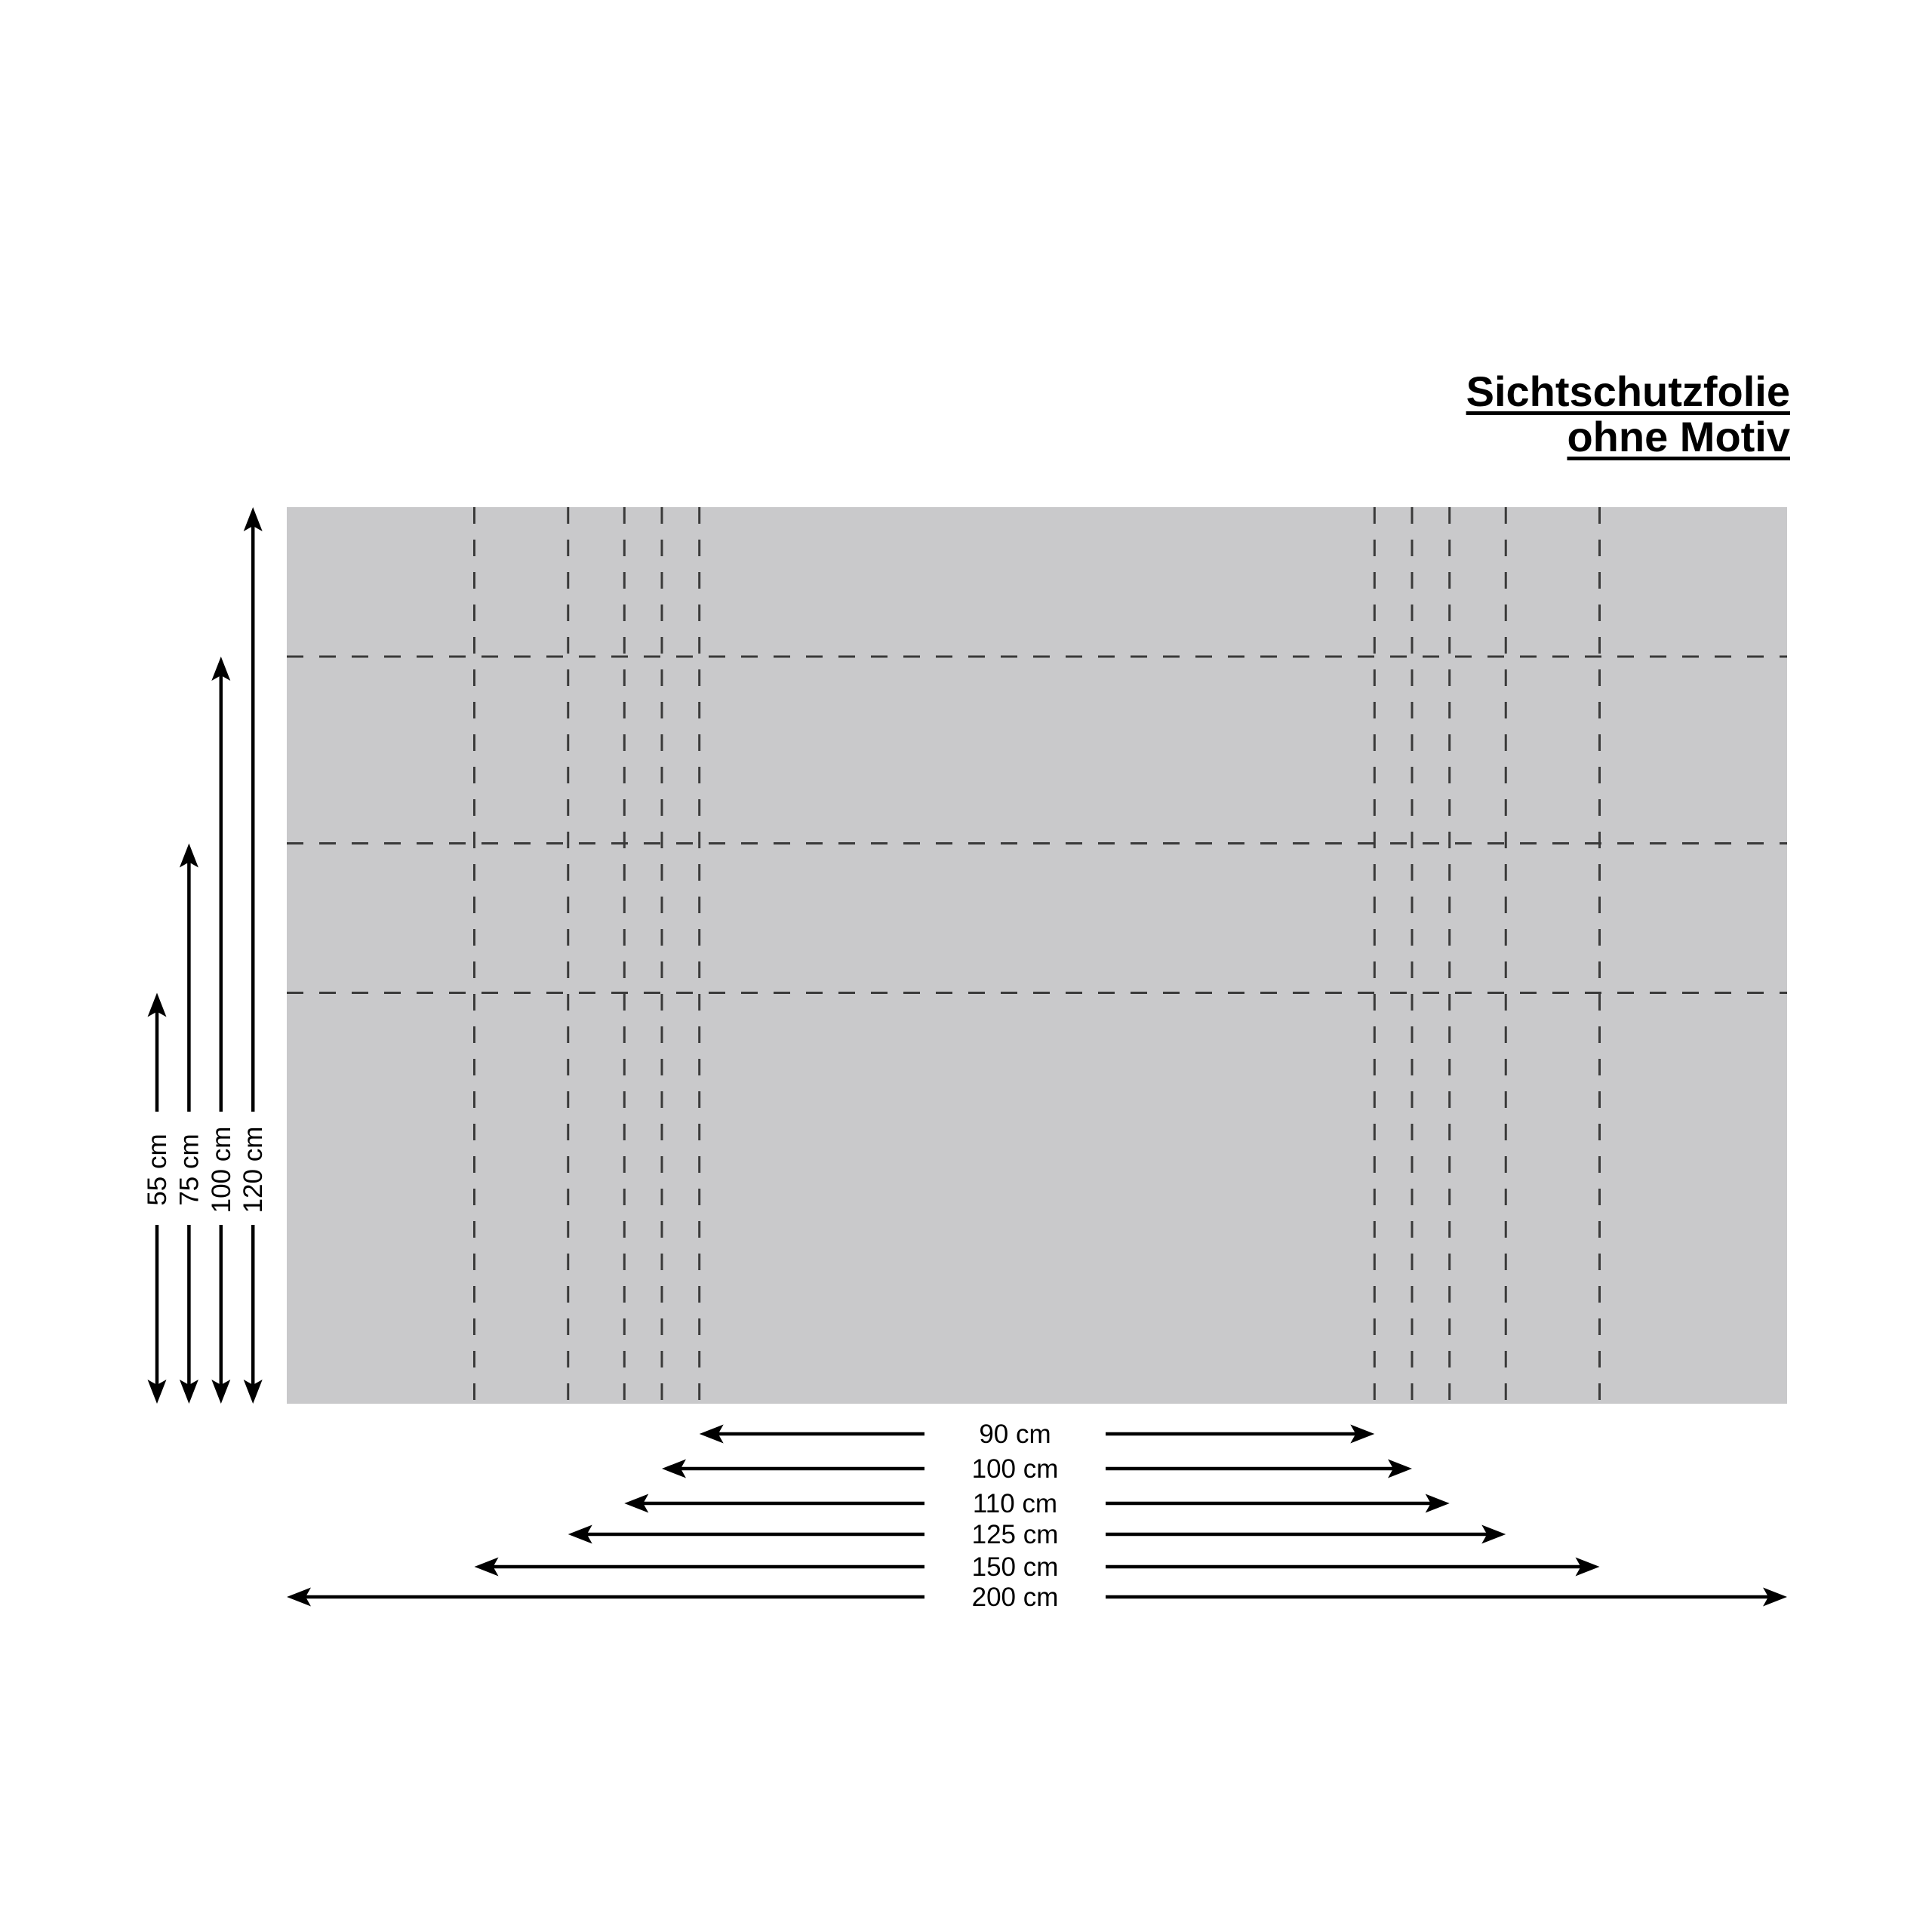  Describe the element at coordinates (157, 1004) in the screenshot. I see `height-arrow-55-top-head` at that location.